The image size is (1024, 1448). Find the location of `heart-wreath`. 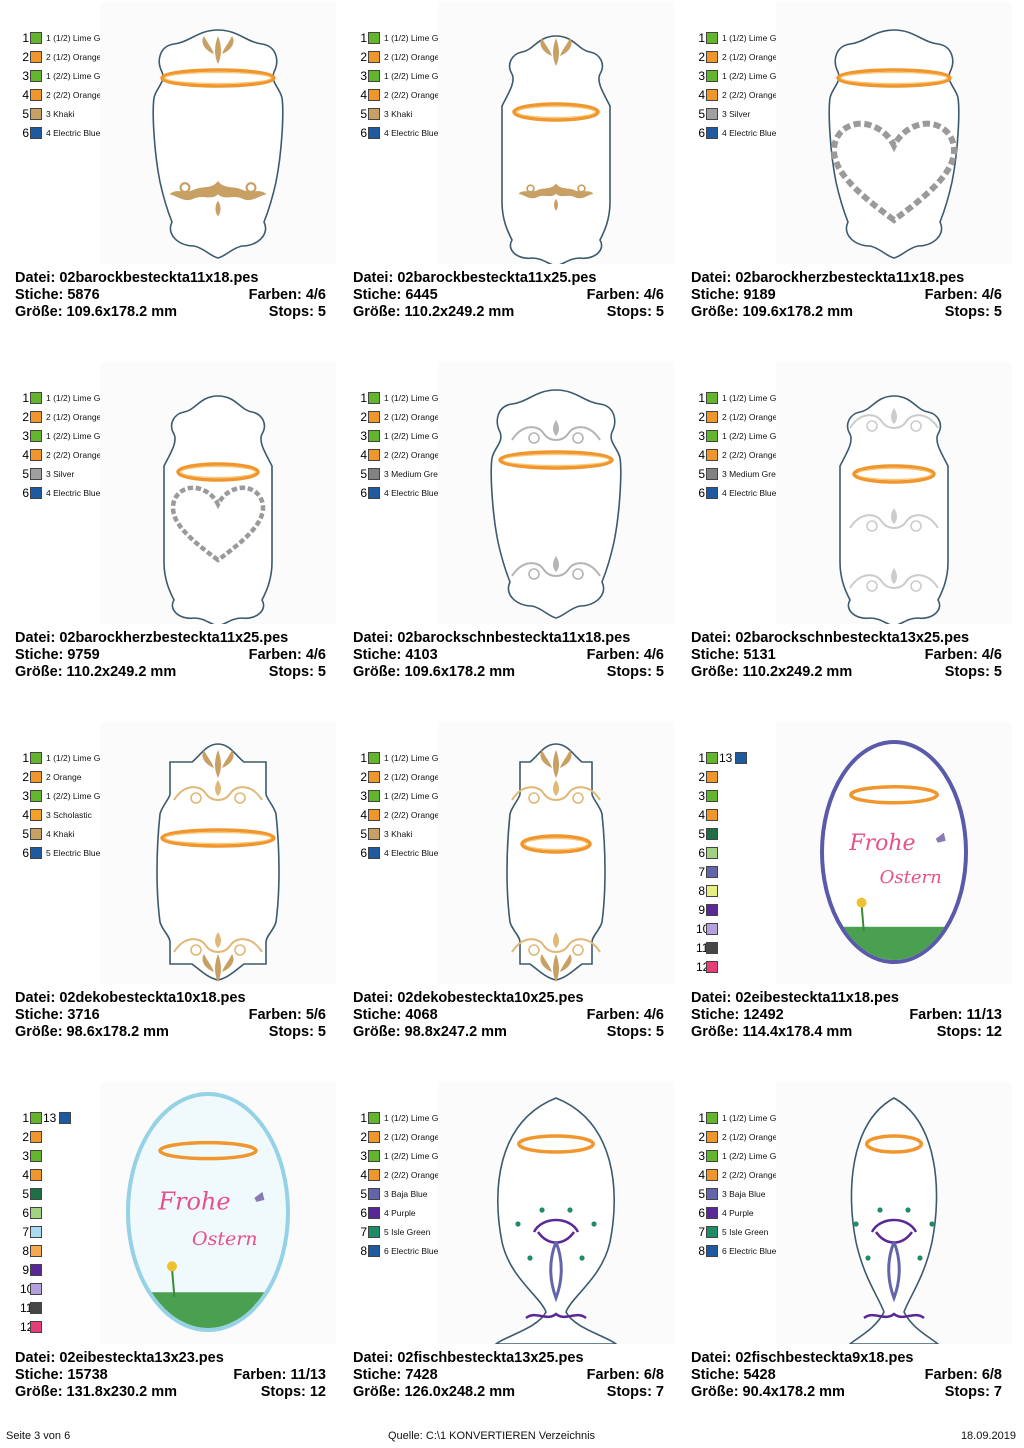

heart-wreath is located at coordinates (218, 524).